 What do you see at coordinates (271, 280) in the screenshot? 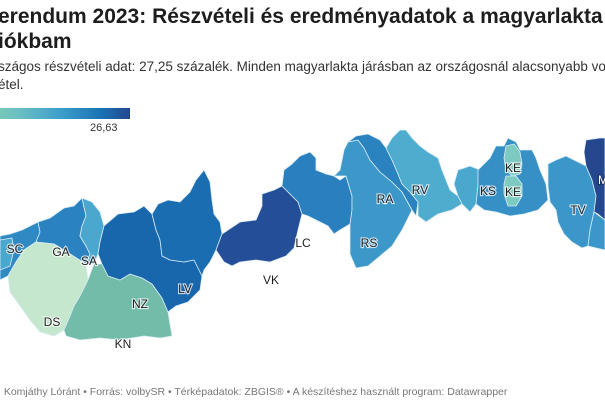
I see `label-vk: VK` at bounding box center [271, 280].